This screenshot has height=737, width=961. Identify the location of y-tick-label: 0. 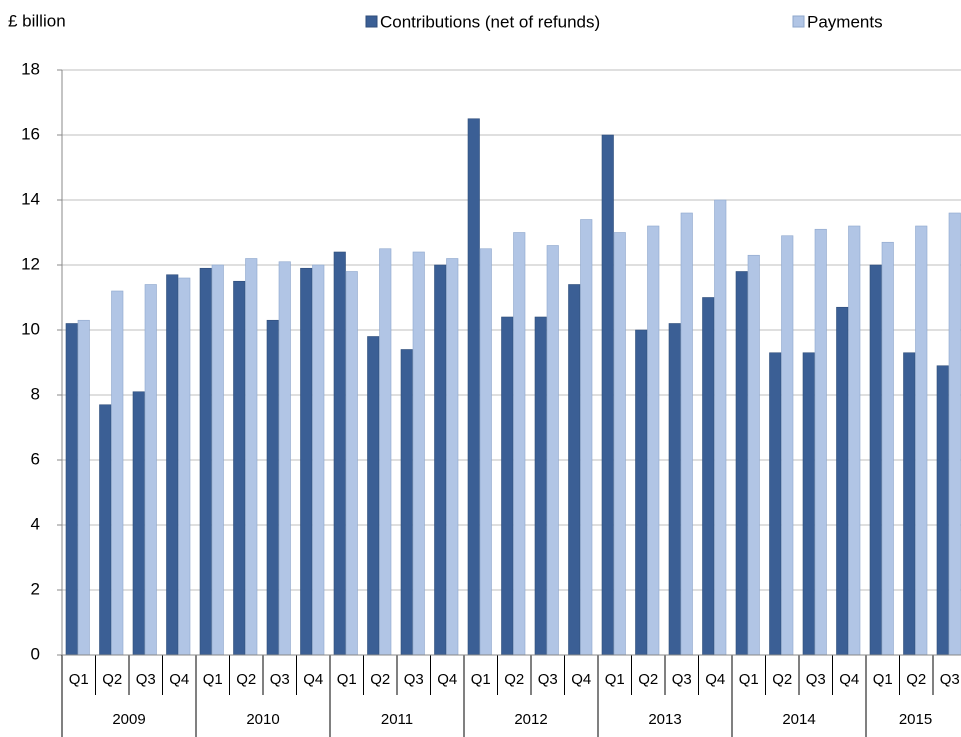
(35, 653).